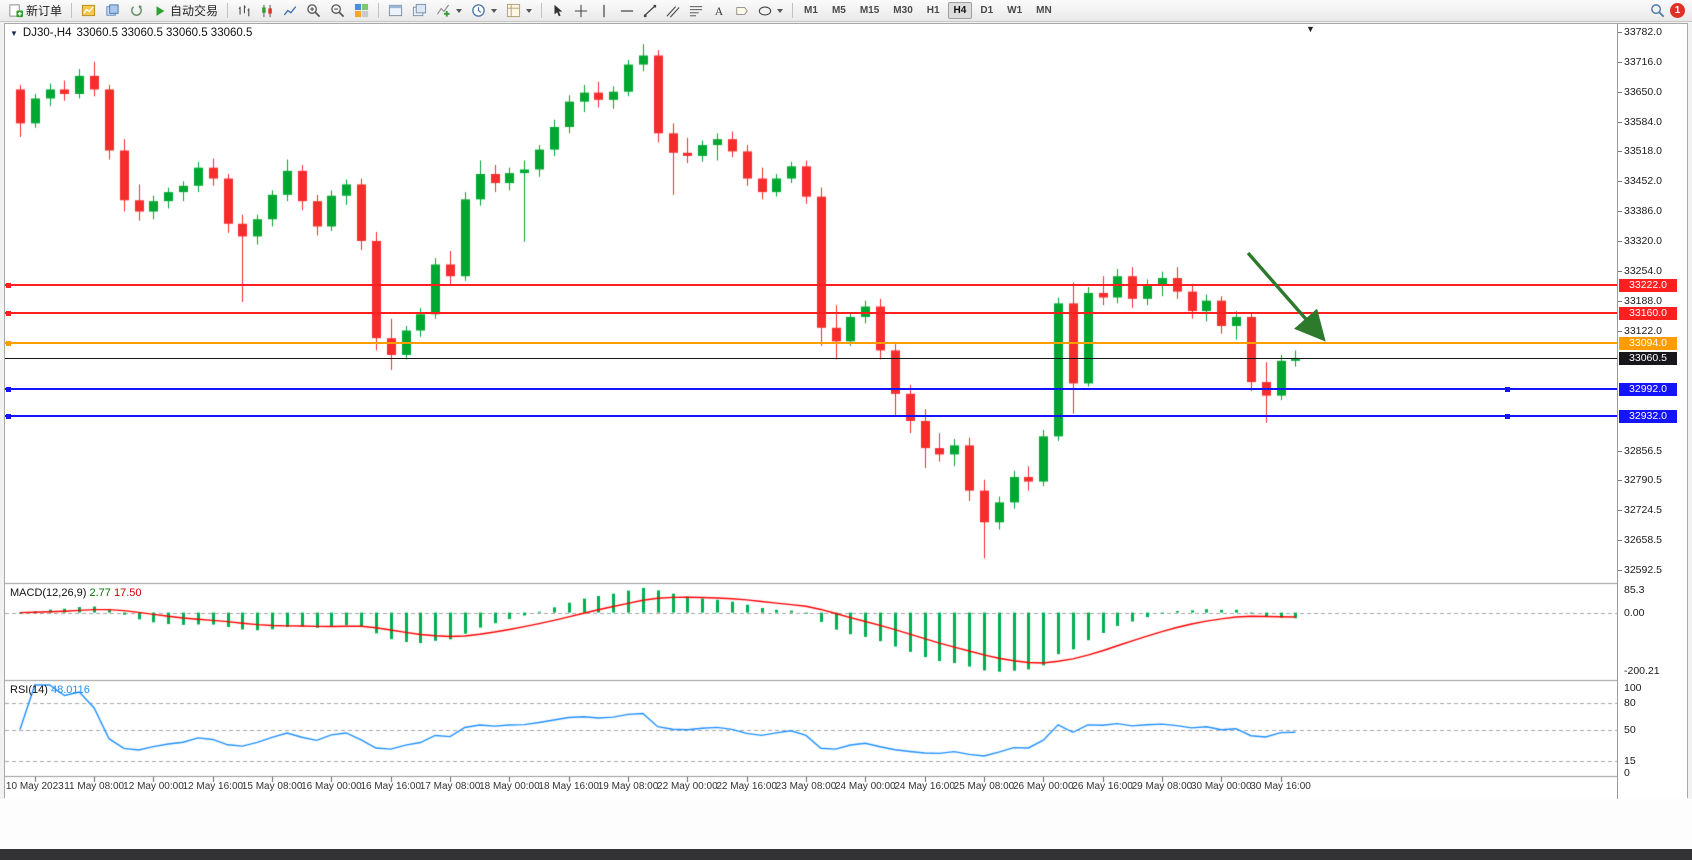 The image size is (1692, 860). What do you see at coordinates (50, 690) in the screenshot?
I see `rsi-indicator-label: RSI(14) 48.0116` at bounding box center [50, 690].